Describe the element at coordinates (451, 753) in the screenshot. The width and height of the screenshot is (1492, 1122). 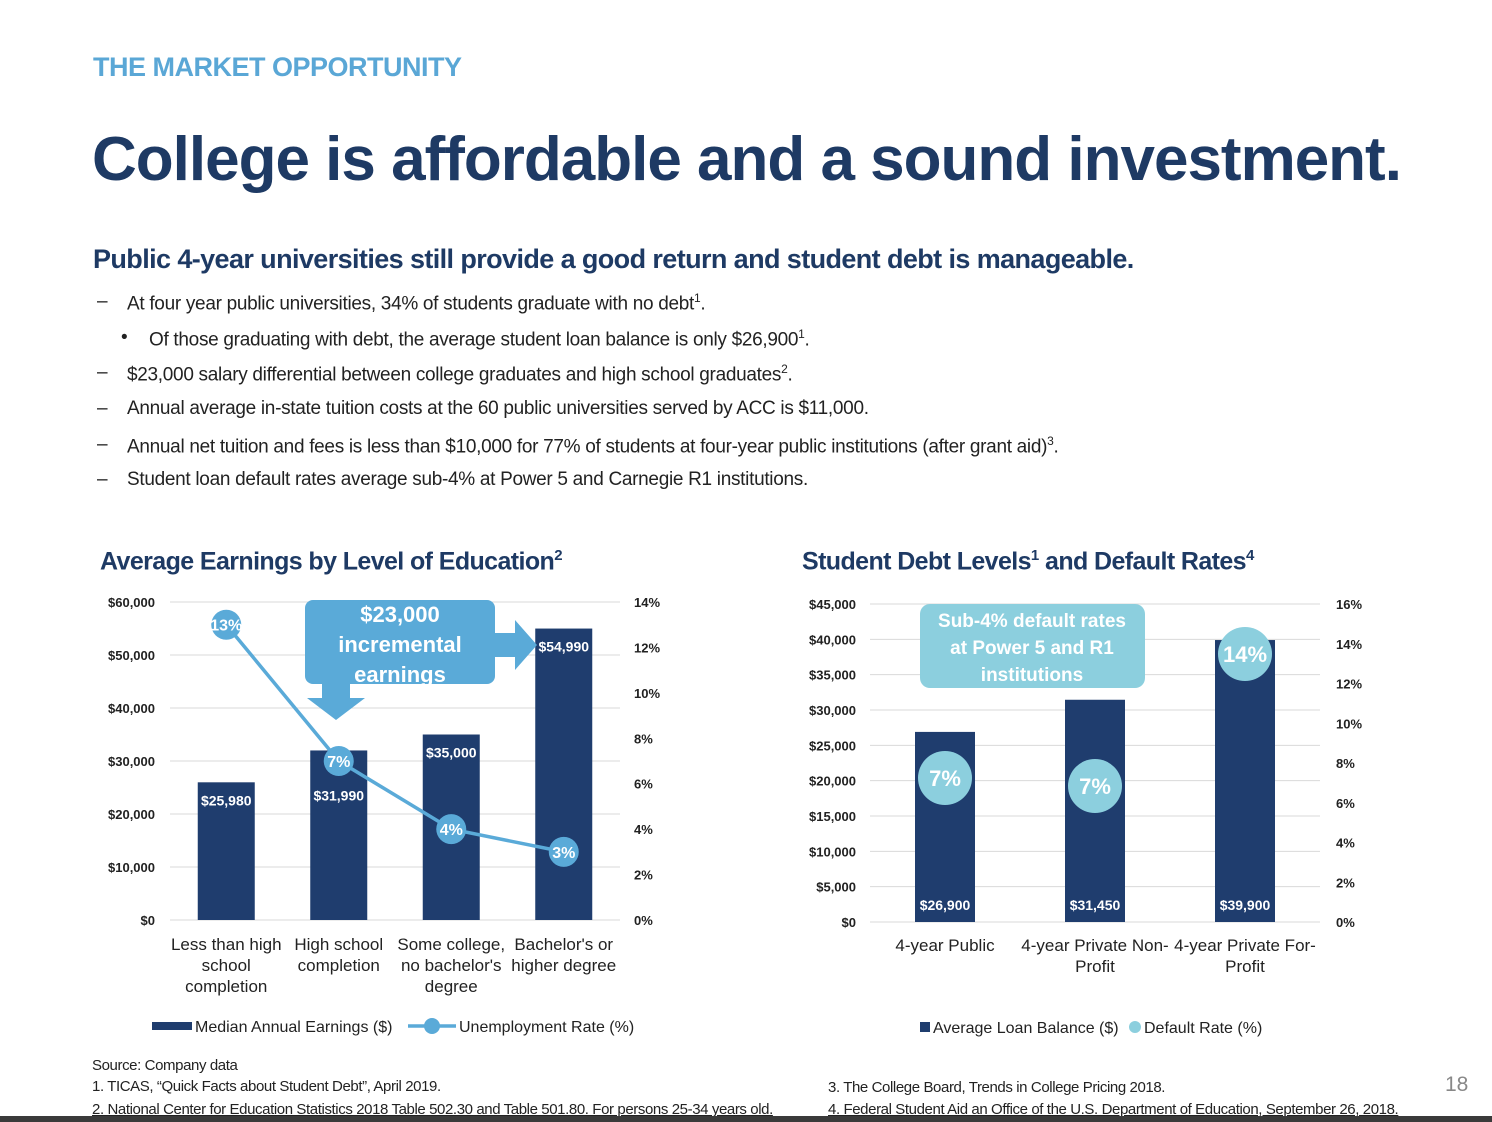
I see `bar-value-label: $35,000` at that location.